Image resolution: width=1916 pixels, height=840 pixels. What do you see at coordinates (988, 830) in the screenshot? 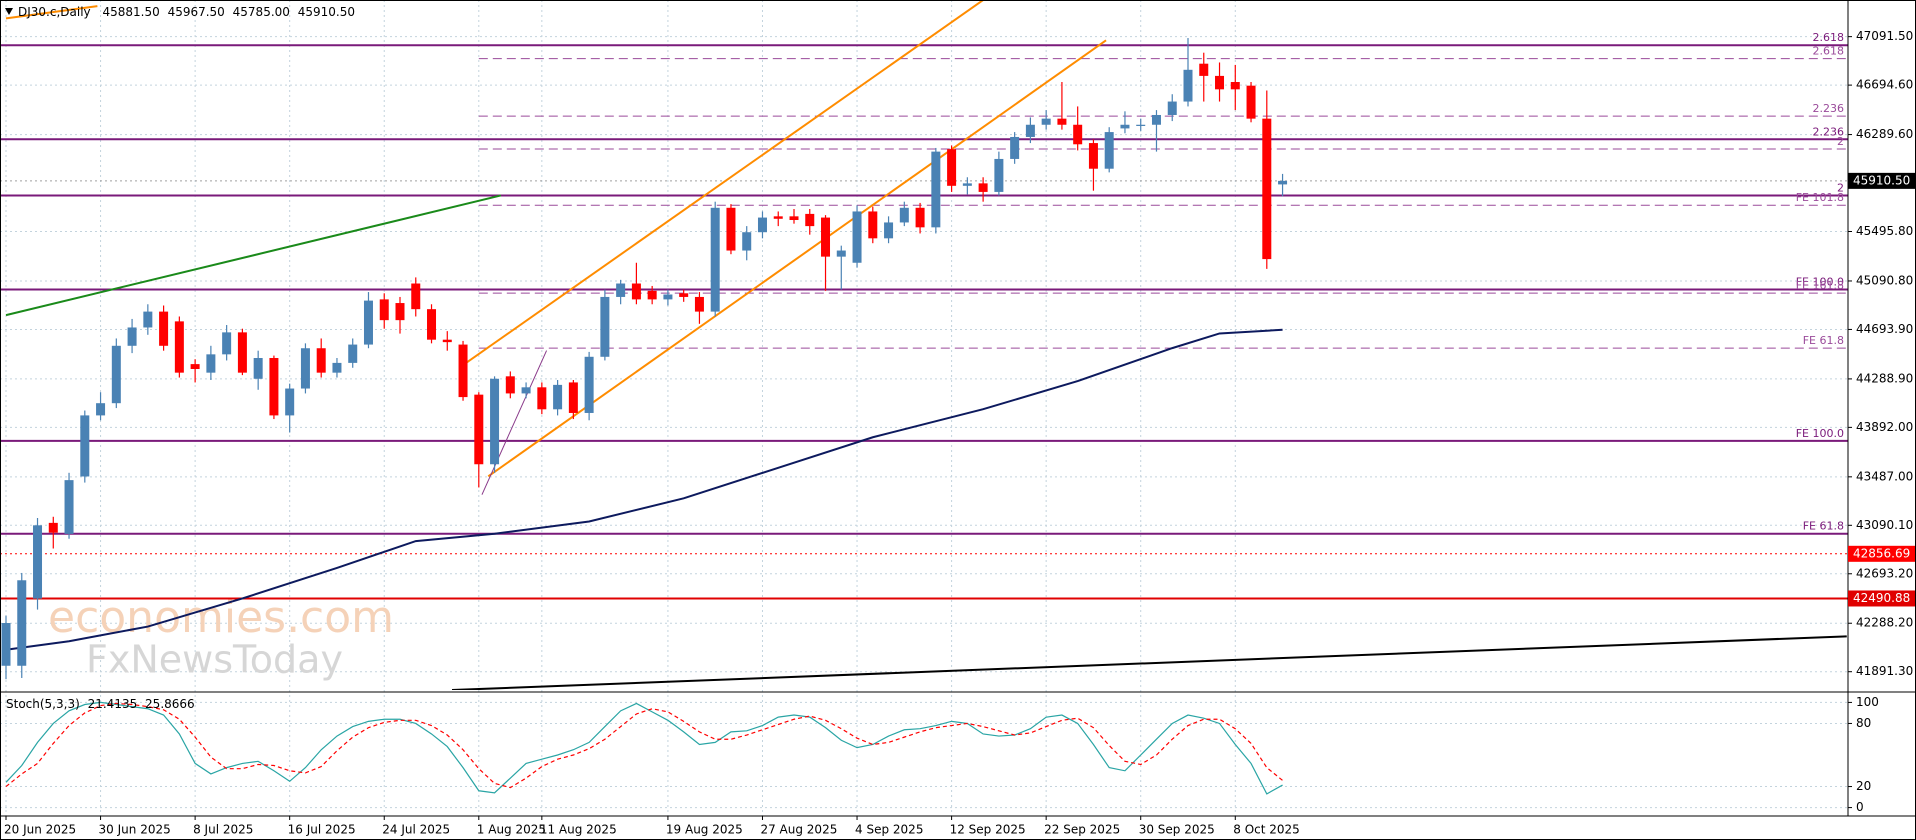
I see `x-tick-label: 12 Sep 2025` at bounding box center [988, 830].